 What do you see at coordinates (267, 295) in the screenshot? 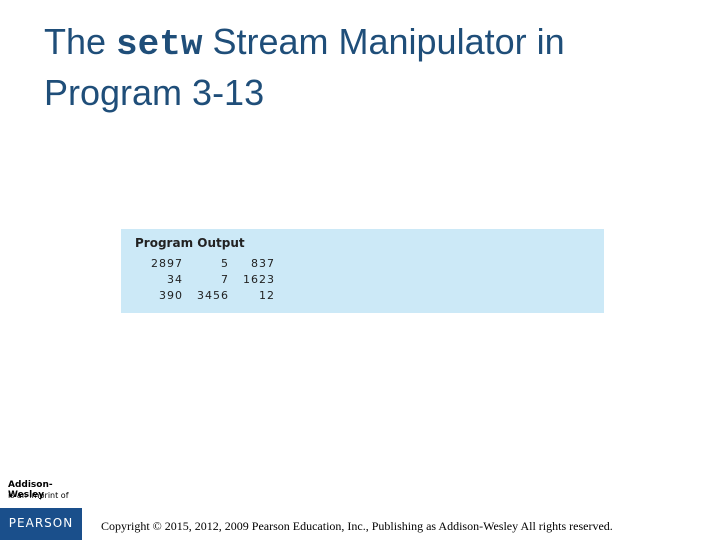
I see `output-cell: 12` at bounding box center [267, 295].